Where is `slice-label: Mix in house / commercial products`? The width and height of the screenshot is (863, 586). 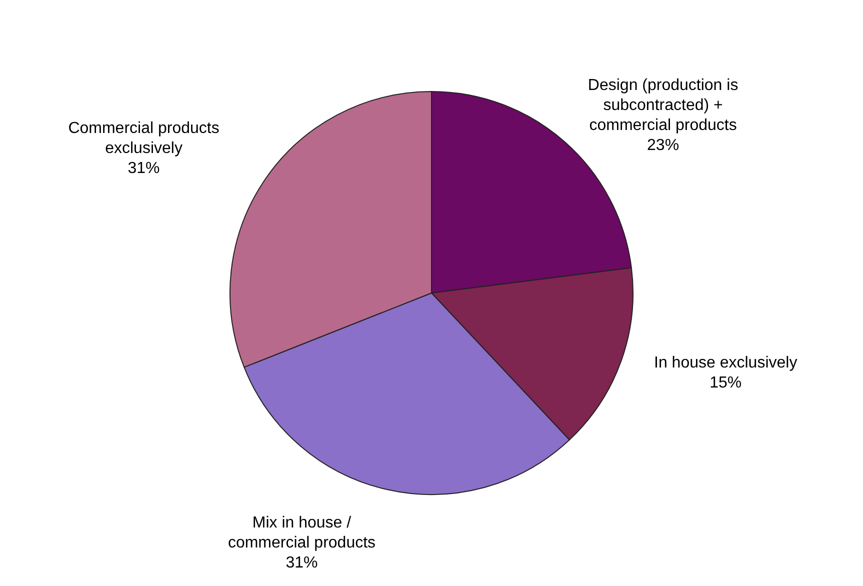 slice-label: Mix in house / commercial products is located at coordinates (302, 533).